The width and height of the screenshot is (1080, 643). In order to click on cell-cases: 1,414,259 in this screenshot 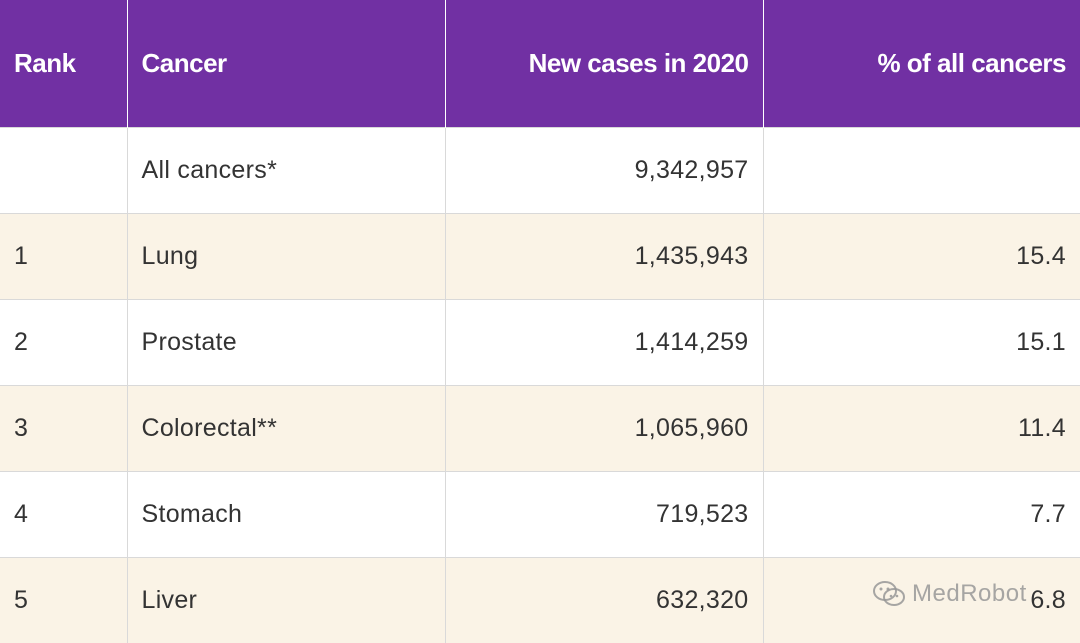, I will do `click(604, 343)`.